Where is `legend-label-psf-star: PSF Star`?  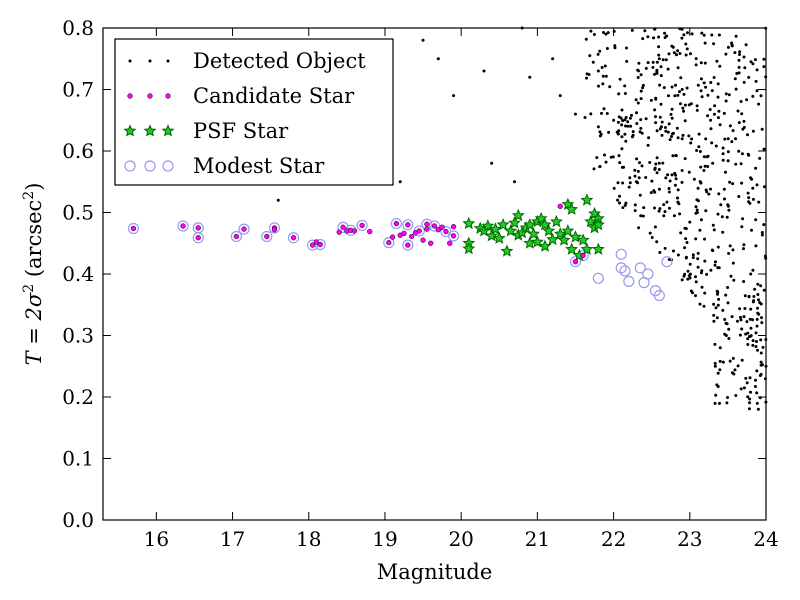 legend-label-psf-star: PSF Star is located at coordinates (241, 131).